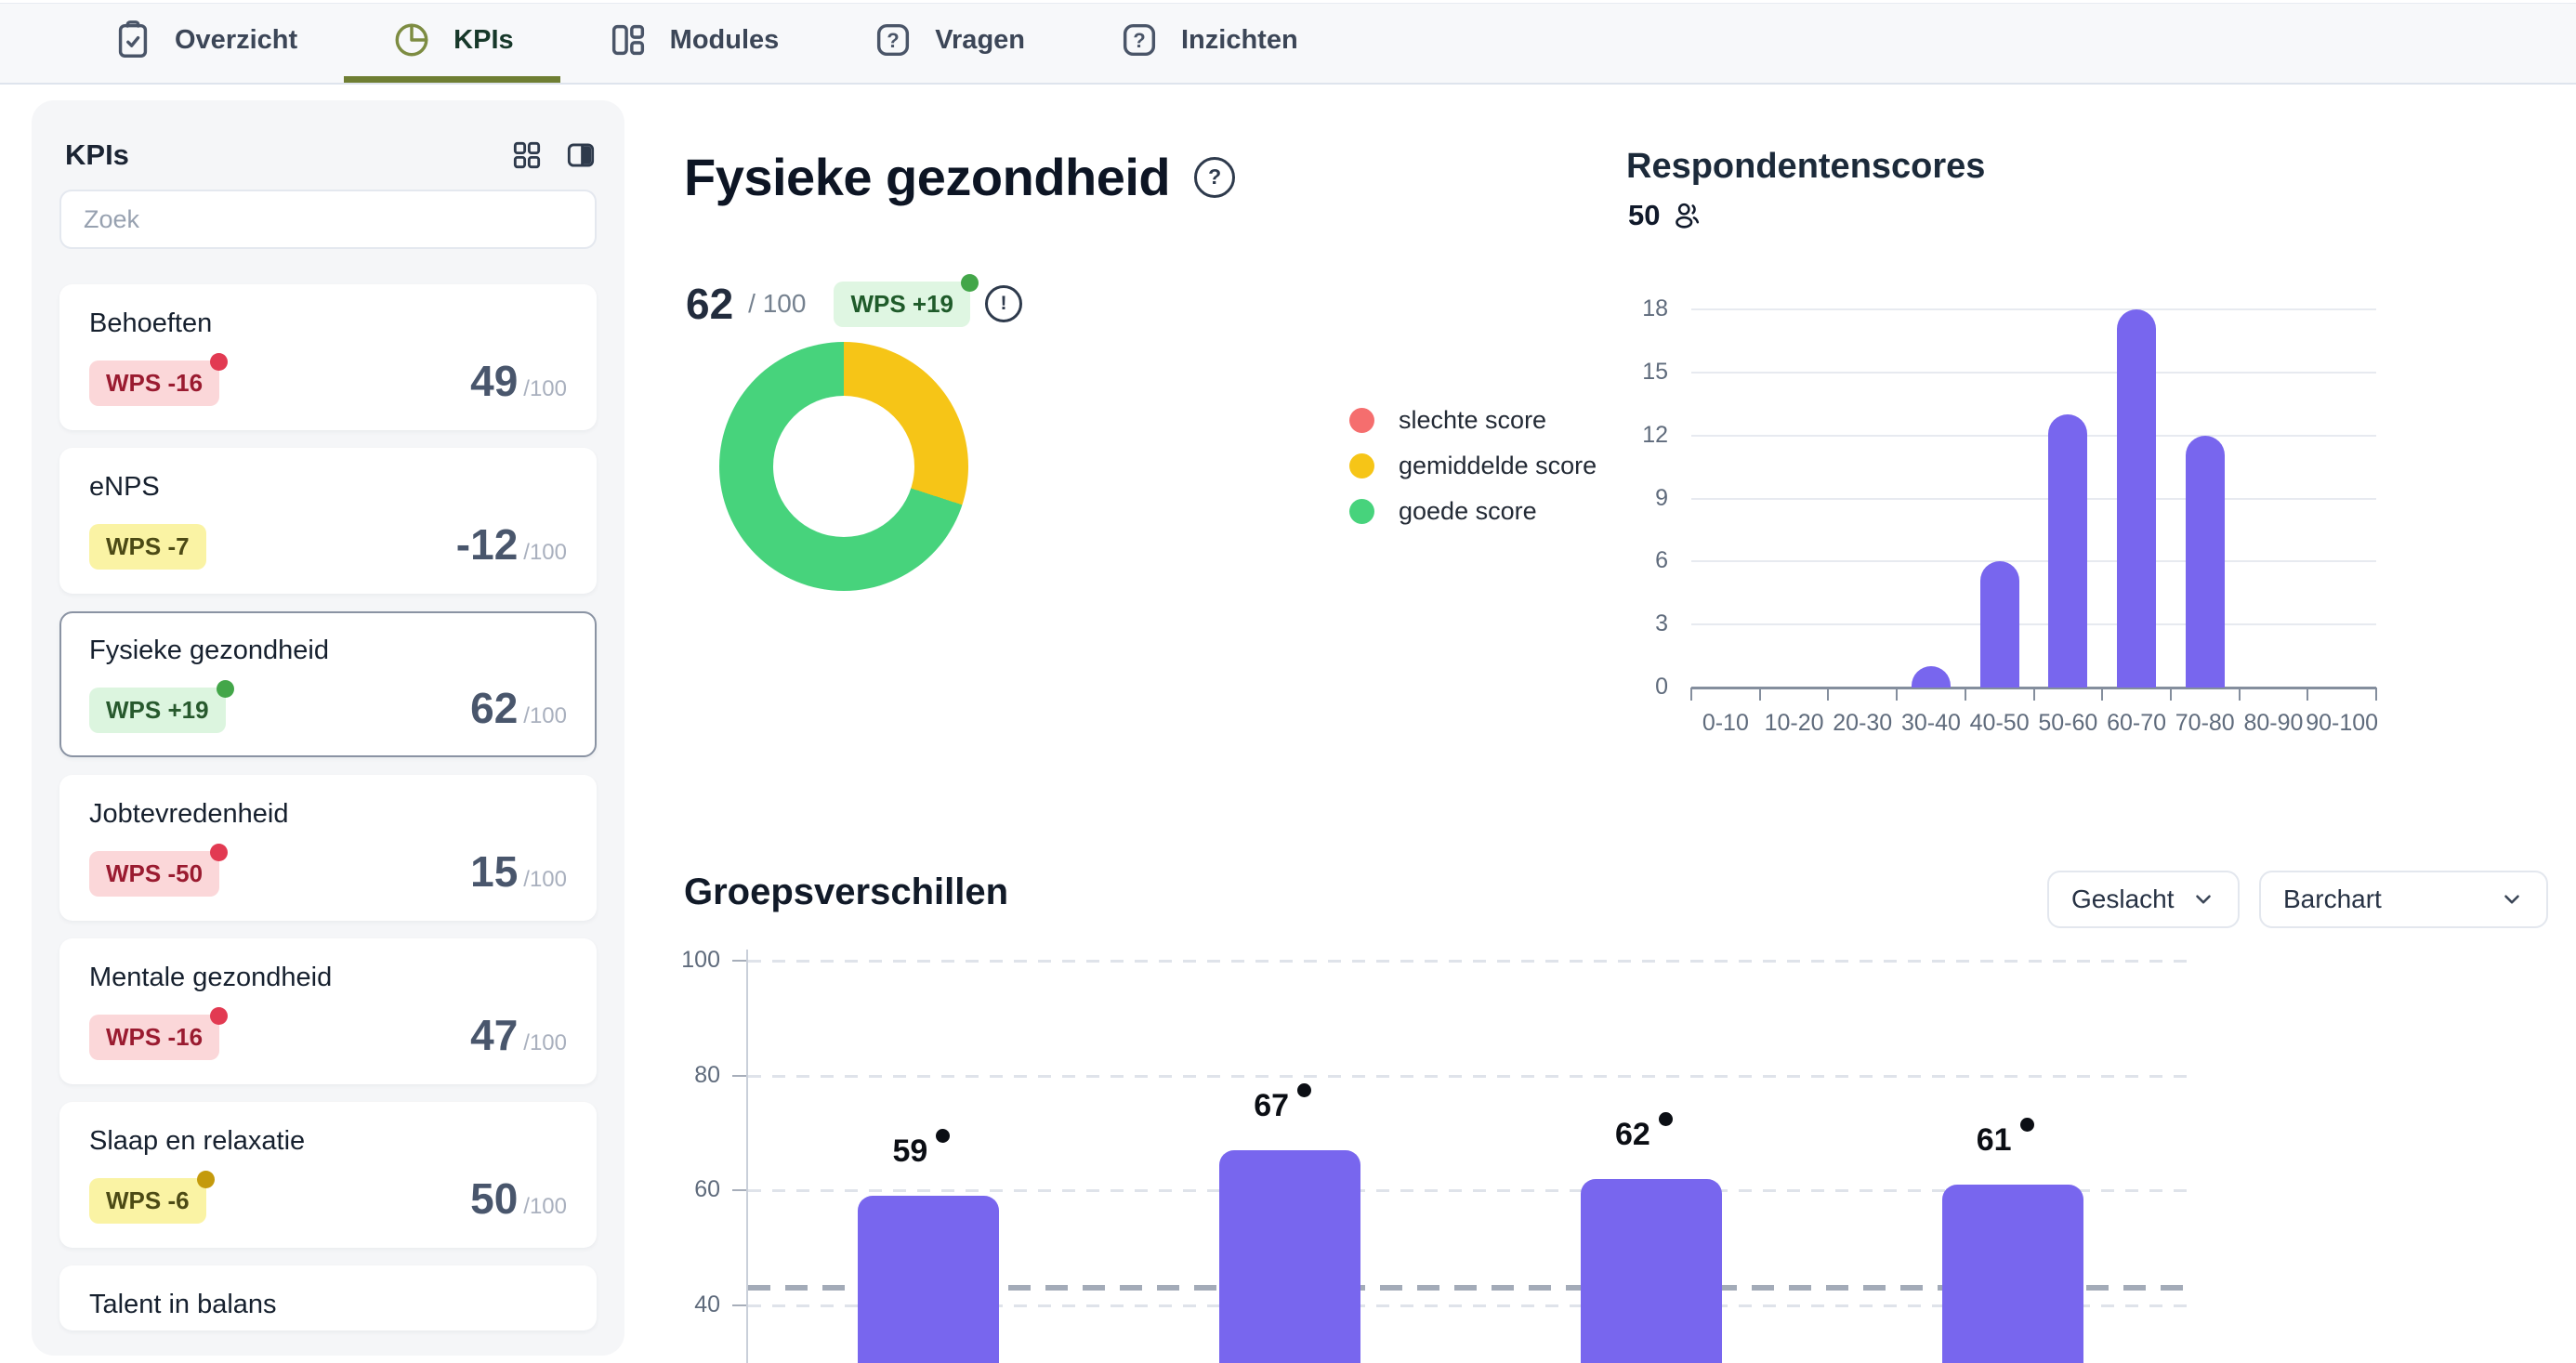  I want to click on tab-modules: Modules, so click(693, 43).